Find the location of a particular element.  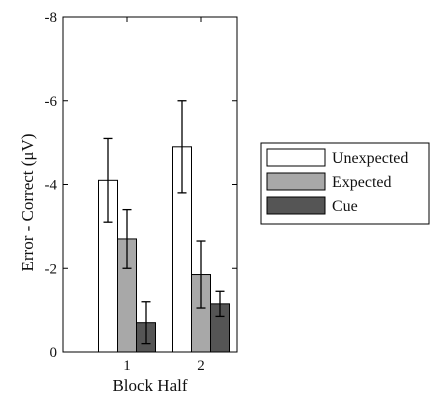

x-tick-label: 2 is located at coordinates (201, 366).